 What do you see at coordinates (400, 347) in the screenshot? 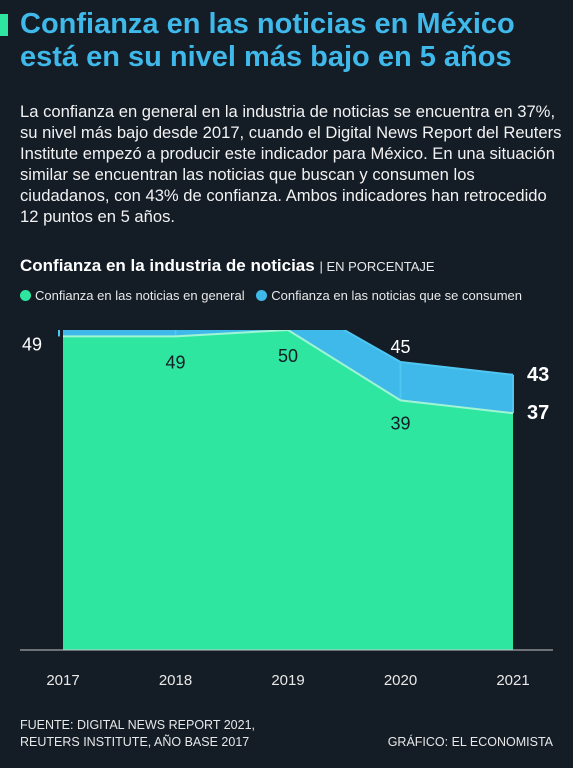
I see `data-label-consumed: 45` at bounding box center [400, 347].